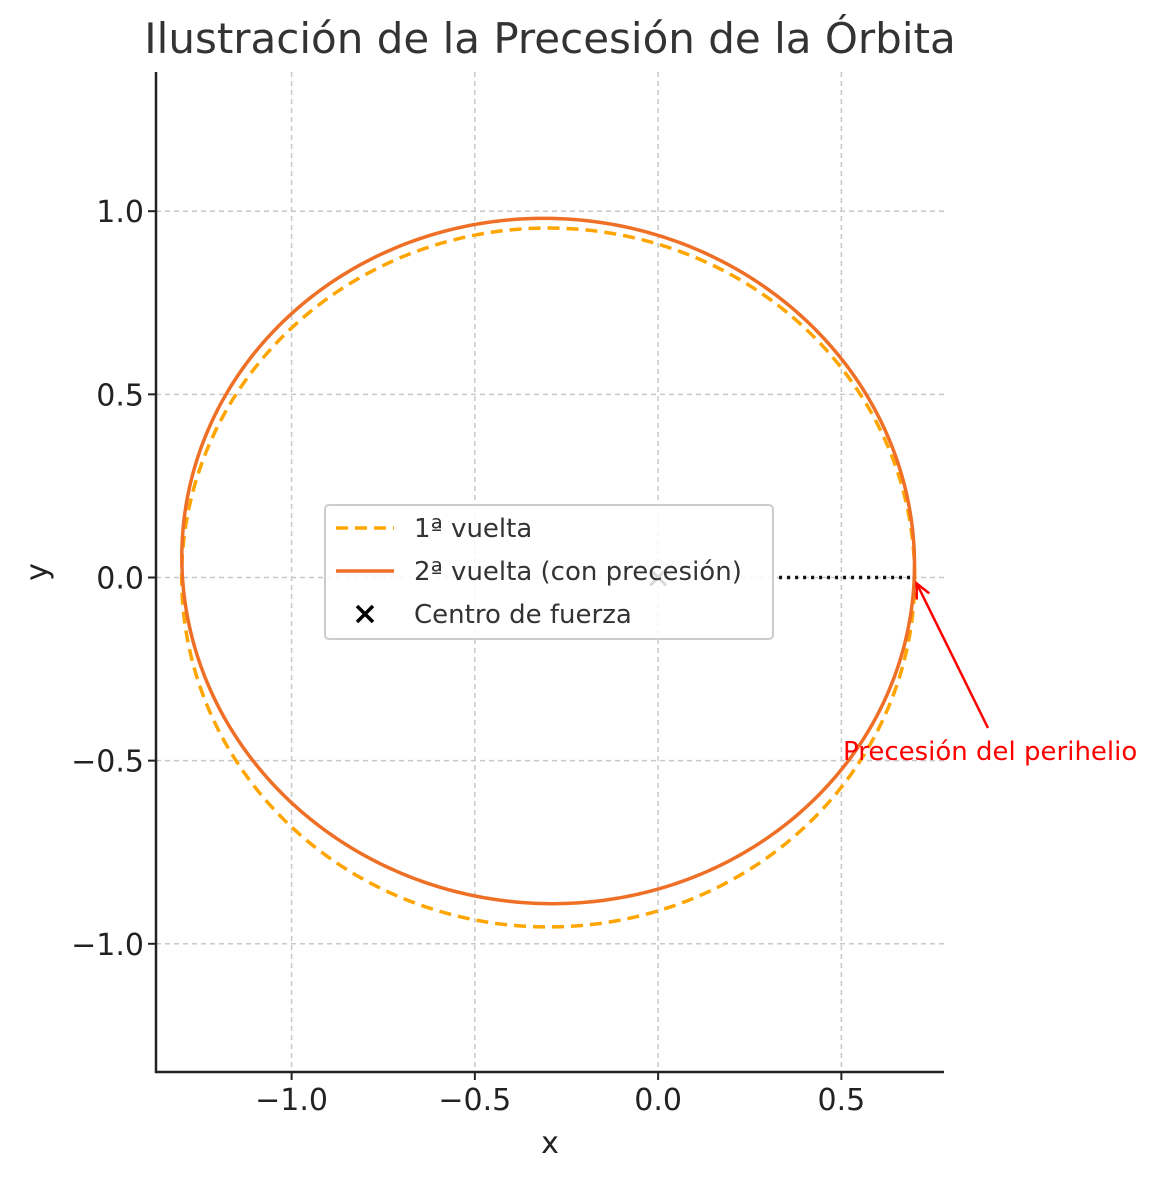  I want to click on y-tick-label: −0.5, so click(107, 762).